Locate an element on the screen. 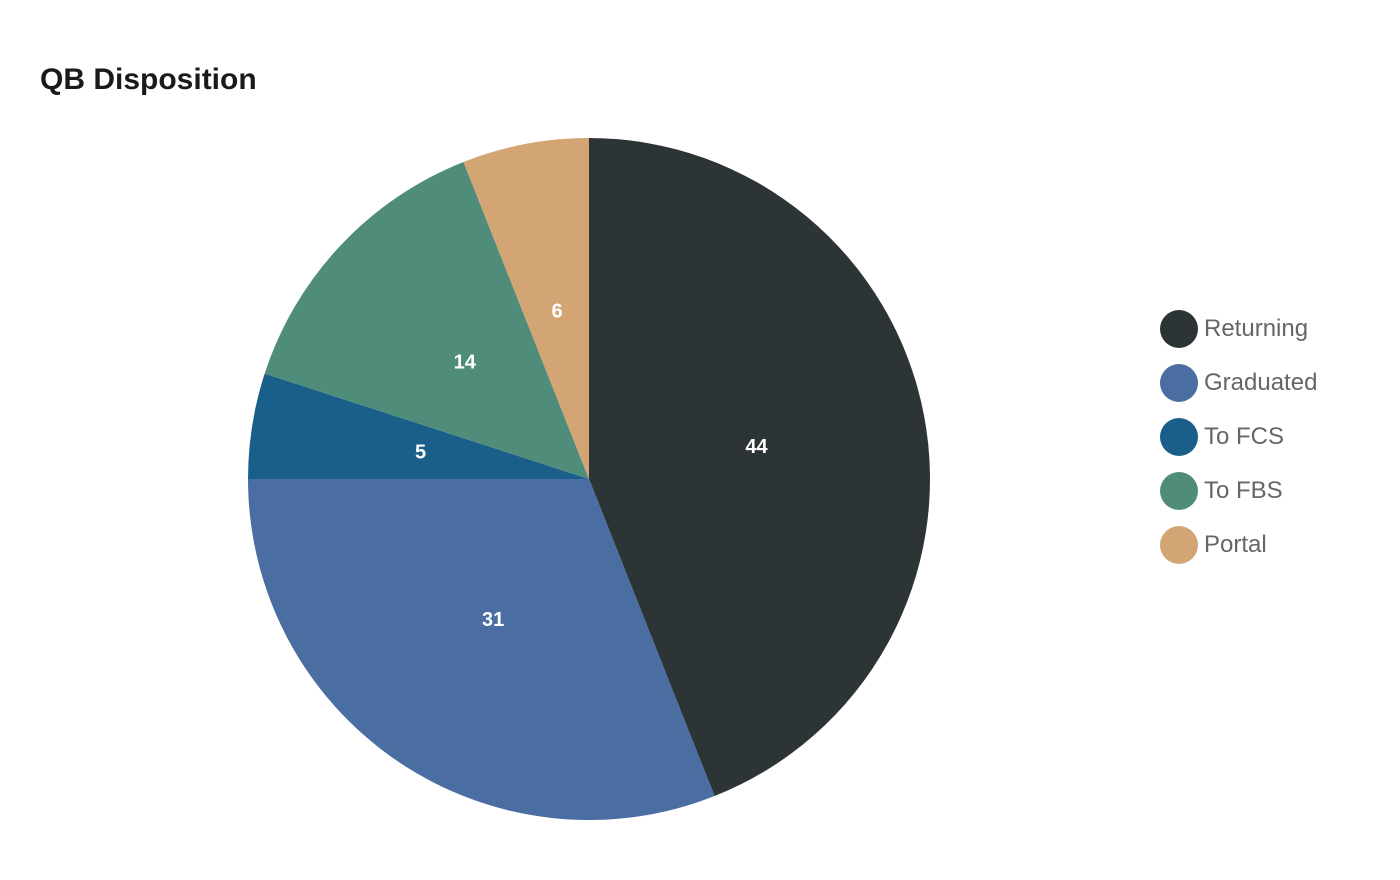 The width and height of the screenshot is (1400, 880). pie-slice-label-to-fcs: 5 is located at coordinates (420, 452).